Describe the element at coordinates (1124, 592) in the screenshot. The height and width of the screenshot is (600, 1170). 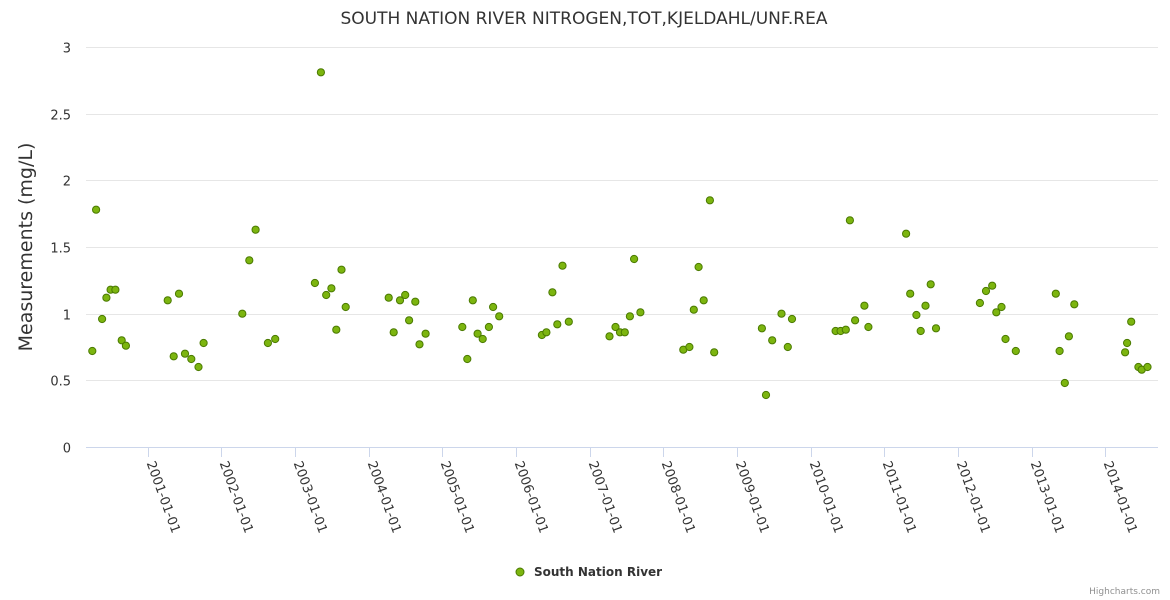
I see `credits-link: Highcharts.com` at that location.